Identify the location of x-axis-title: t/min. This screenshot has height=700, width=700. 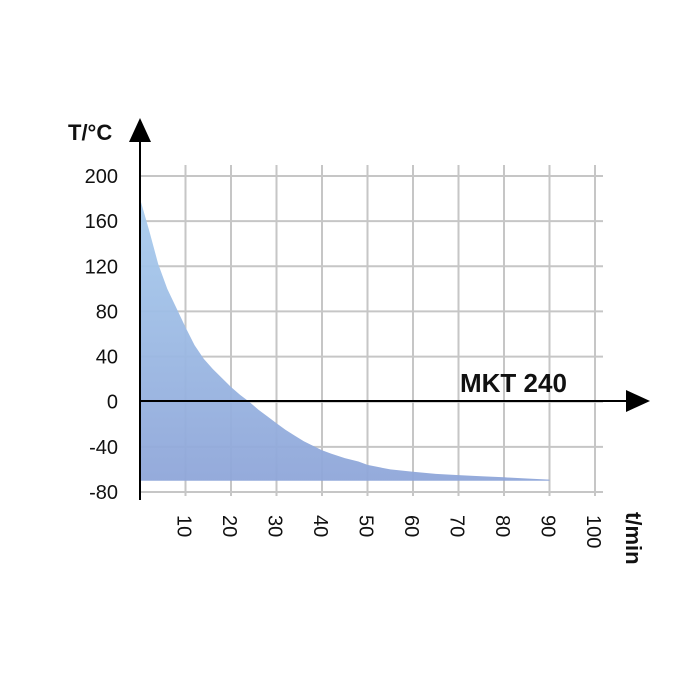
(633, 538).